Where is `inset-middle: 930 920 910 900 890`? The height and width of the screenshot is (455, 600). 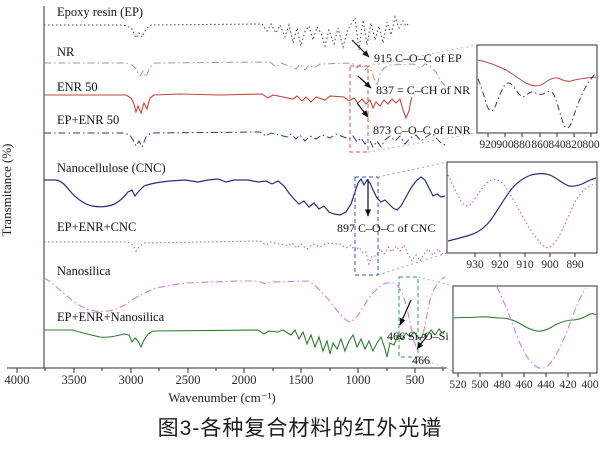 inset-middle: 930 920 910 900 890 is located at coordinates (522, 216).